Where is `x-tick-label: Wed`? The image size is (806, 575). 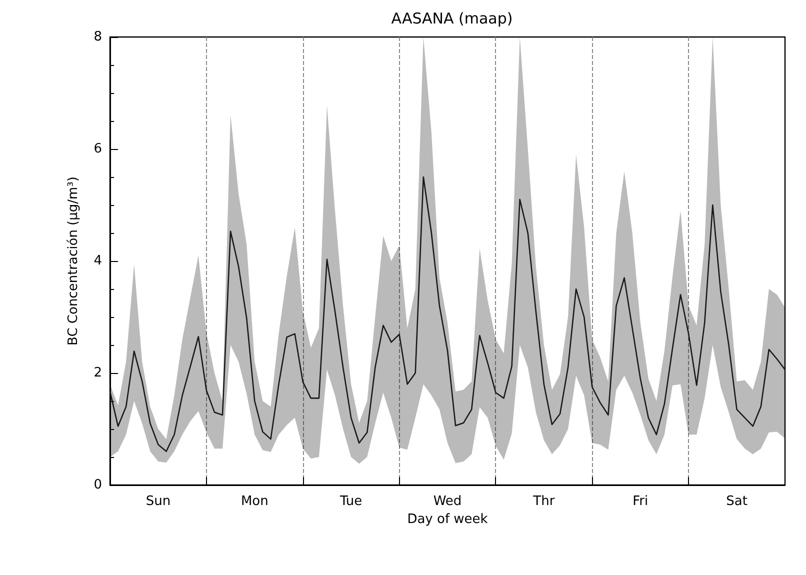 x-tick-label: Wed is located at coordinates (447, 501).